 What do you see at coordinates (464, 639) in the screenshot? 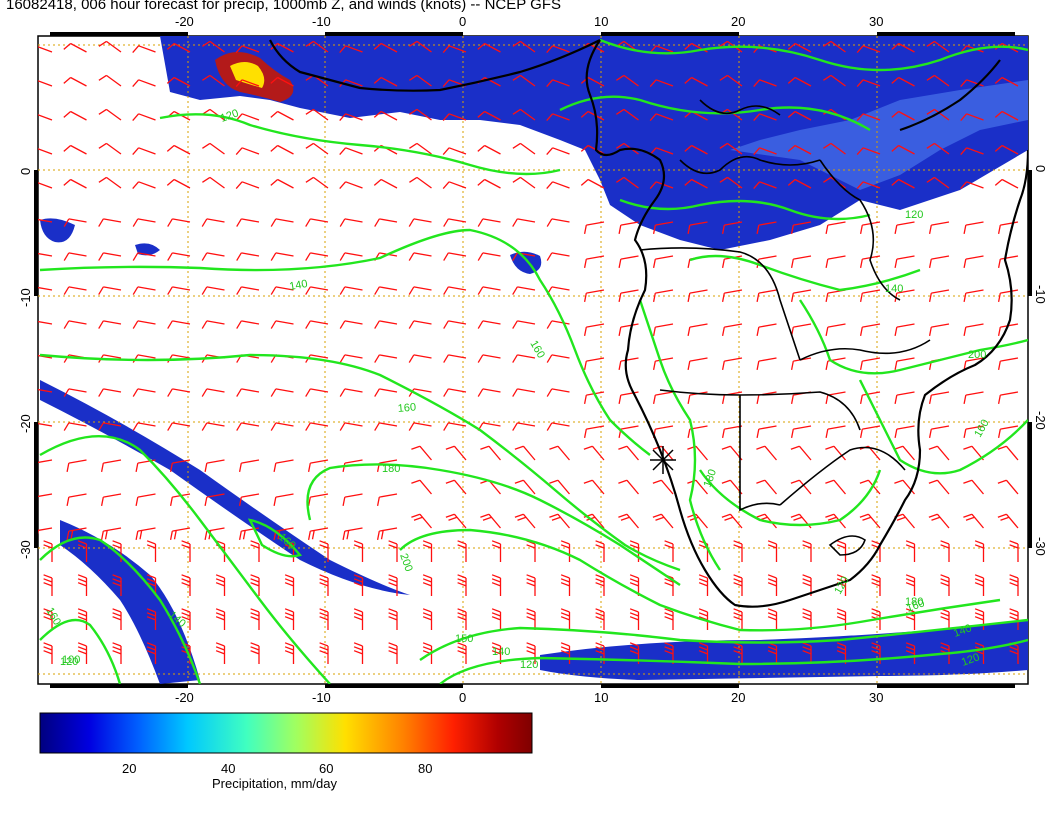
I see `contour-label: 150` at bounding box center [464, 639].